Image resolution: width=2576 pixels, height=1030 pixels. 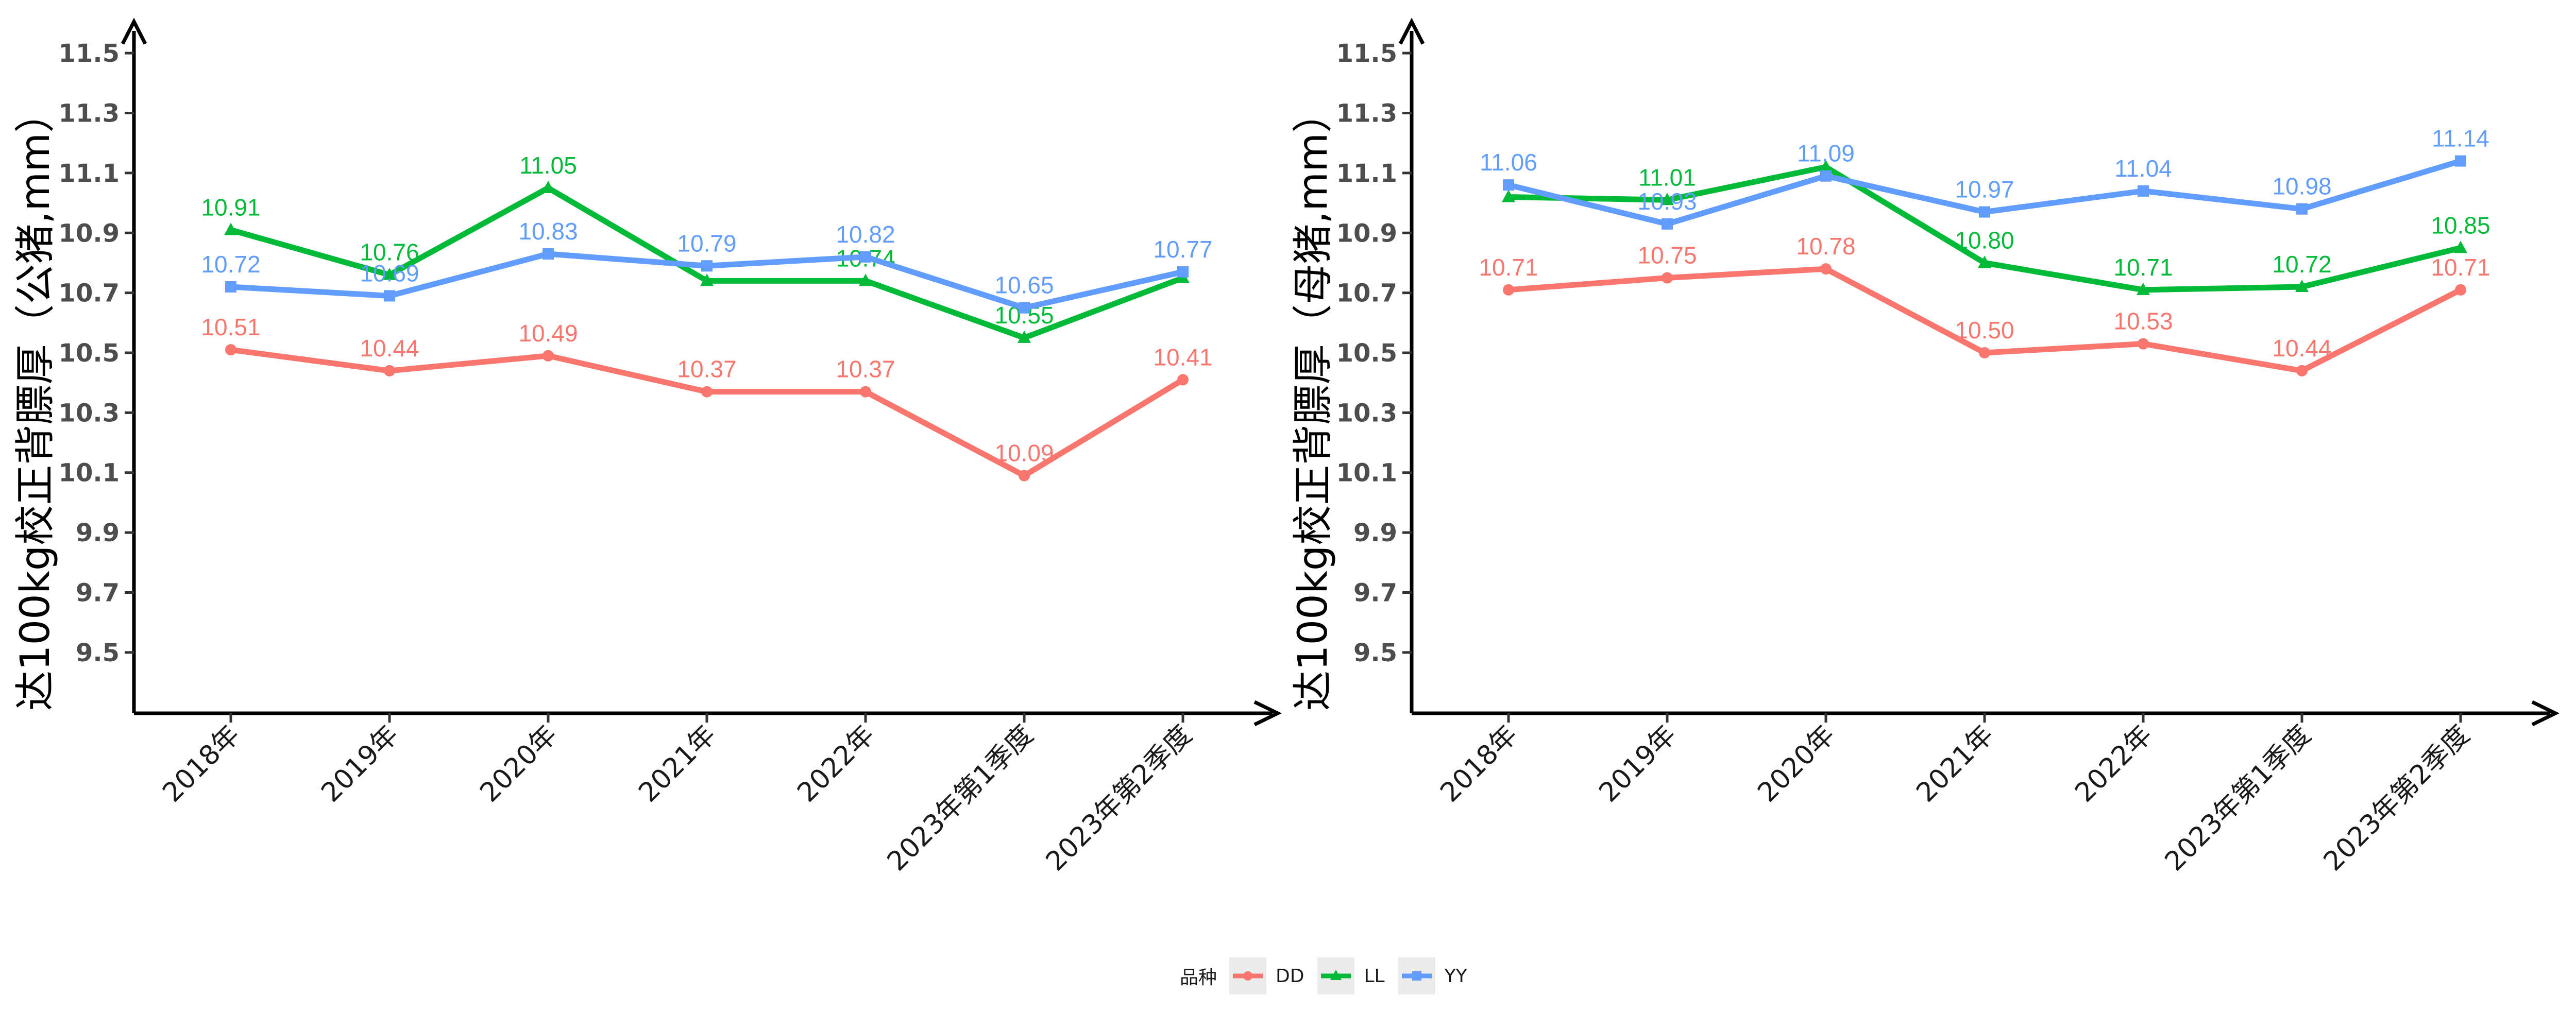 I want to click on data-label: 10.93, so click(x=1667, y=202).